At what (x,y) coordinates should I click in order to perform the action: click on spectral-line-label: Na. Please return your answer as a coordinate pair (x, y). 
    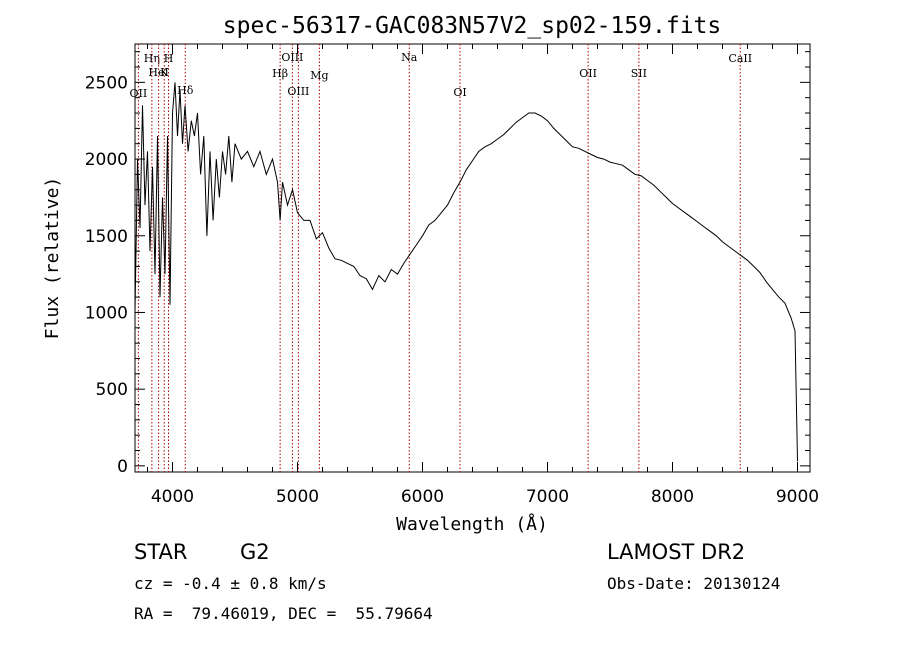
    Looking at the image, I should click on (409, 57).